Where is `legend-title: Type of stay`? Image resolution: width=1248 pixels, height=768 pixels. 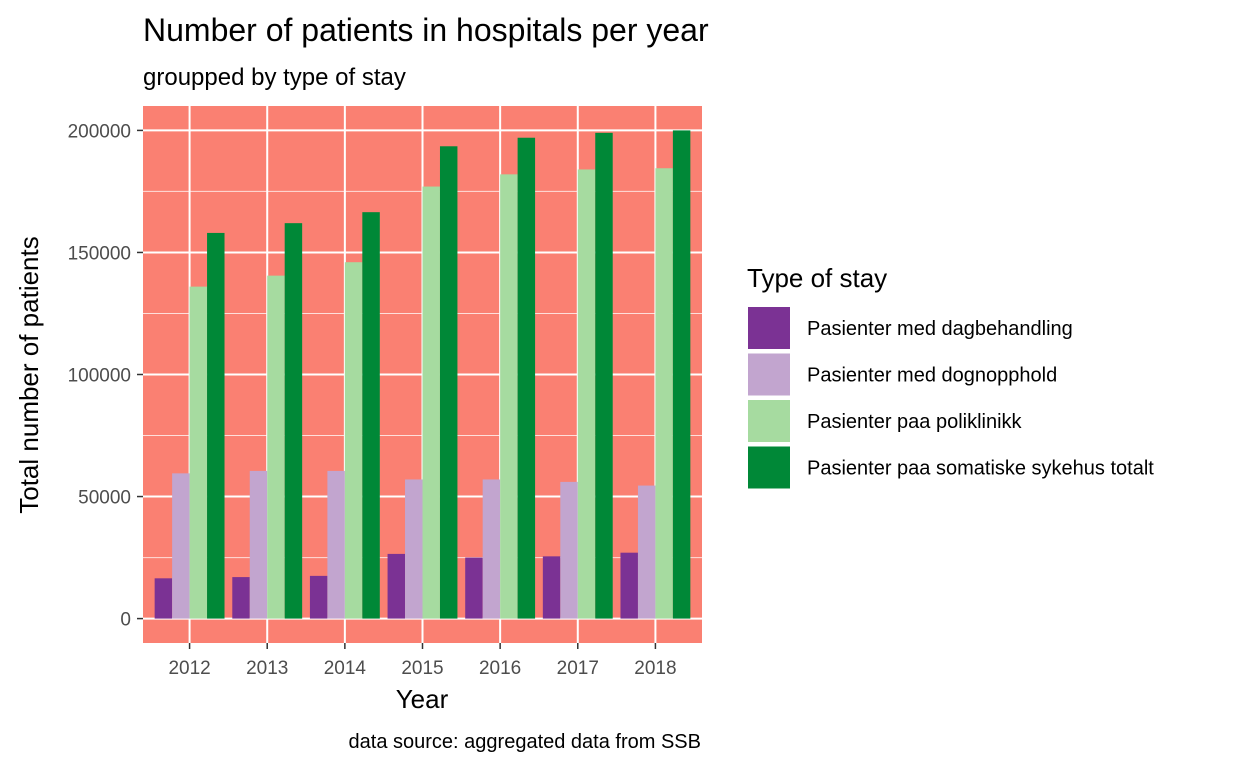
legend-title: Type of stay is located at coordinates (817, 278).